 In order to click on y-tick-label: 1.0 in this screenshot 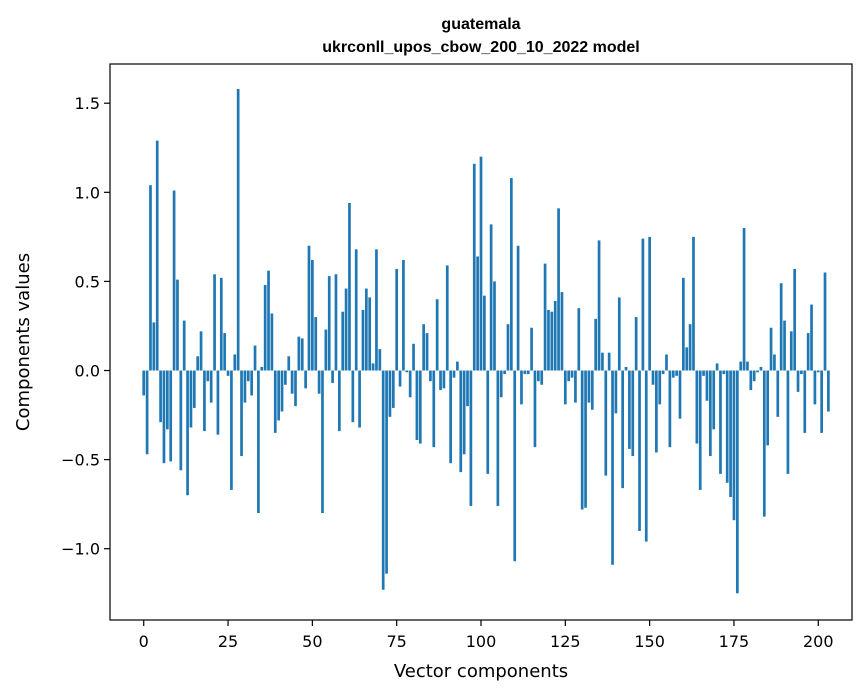, I will do `click(87, 192)`.